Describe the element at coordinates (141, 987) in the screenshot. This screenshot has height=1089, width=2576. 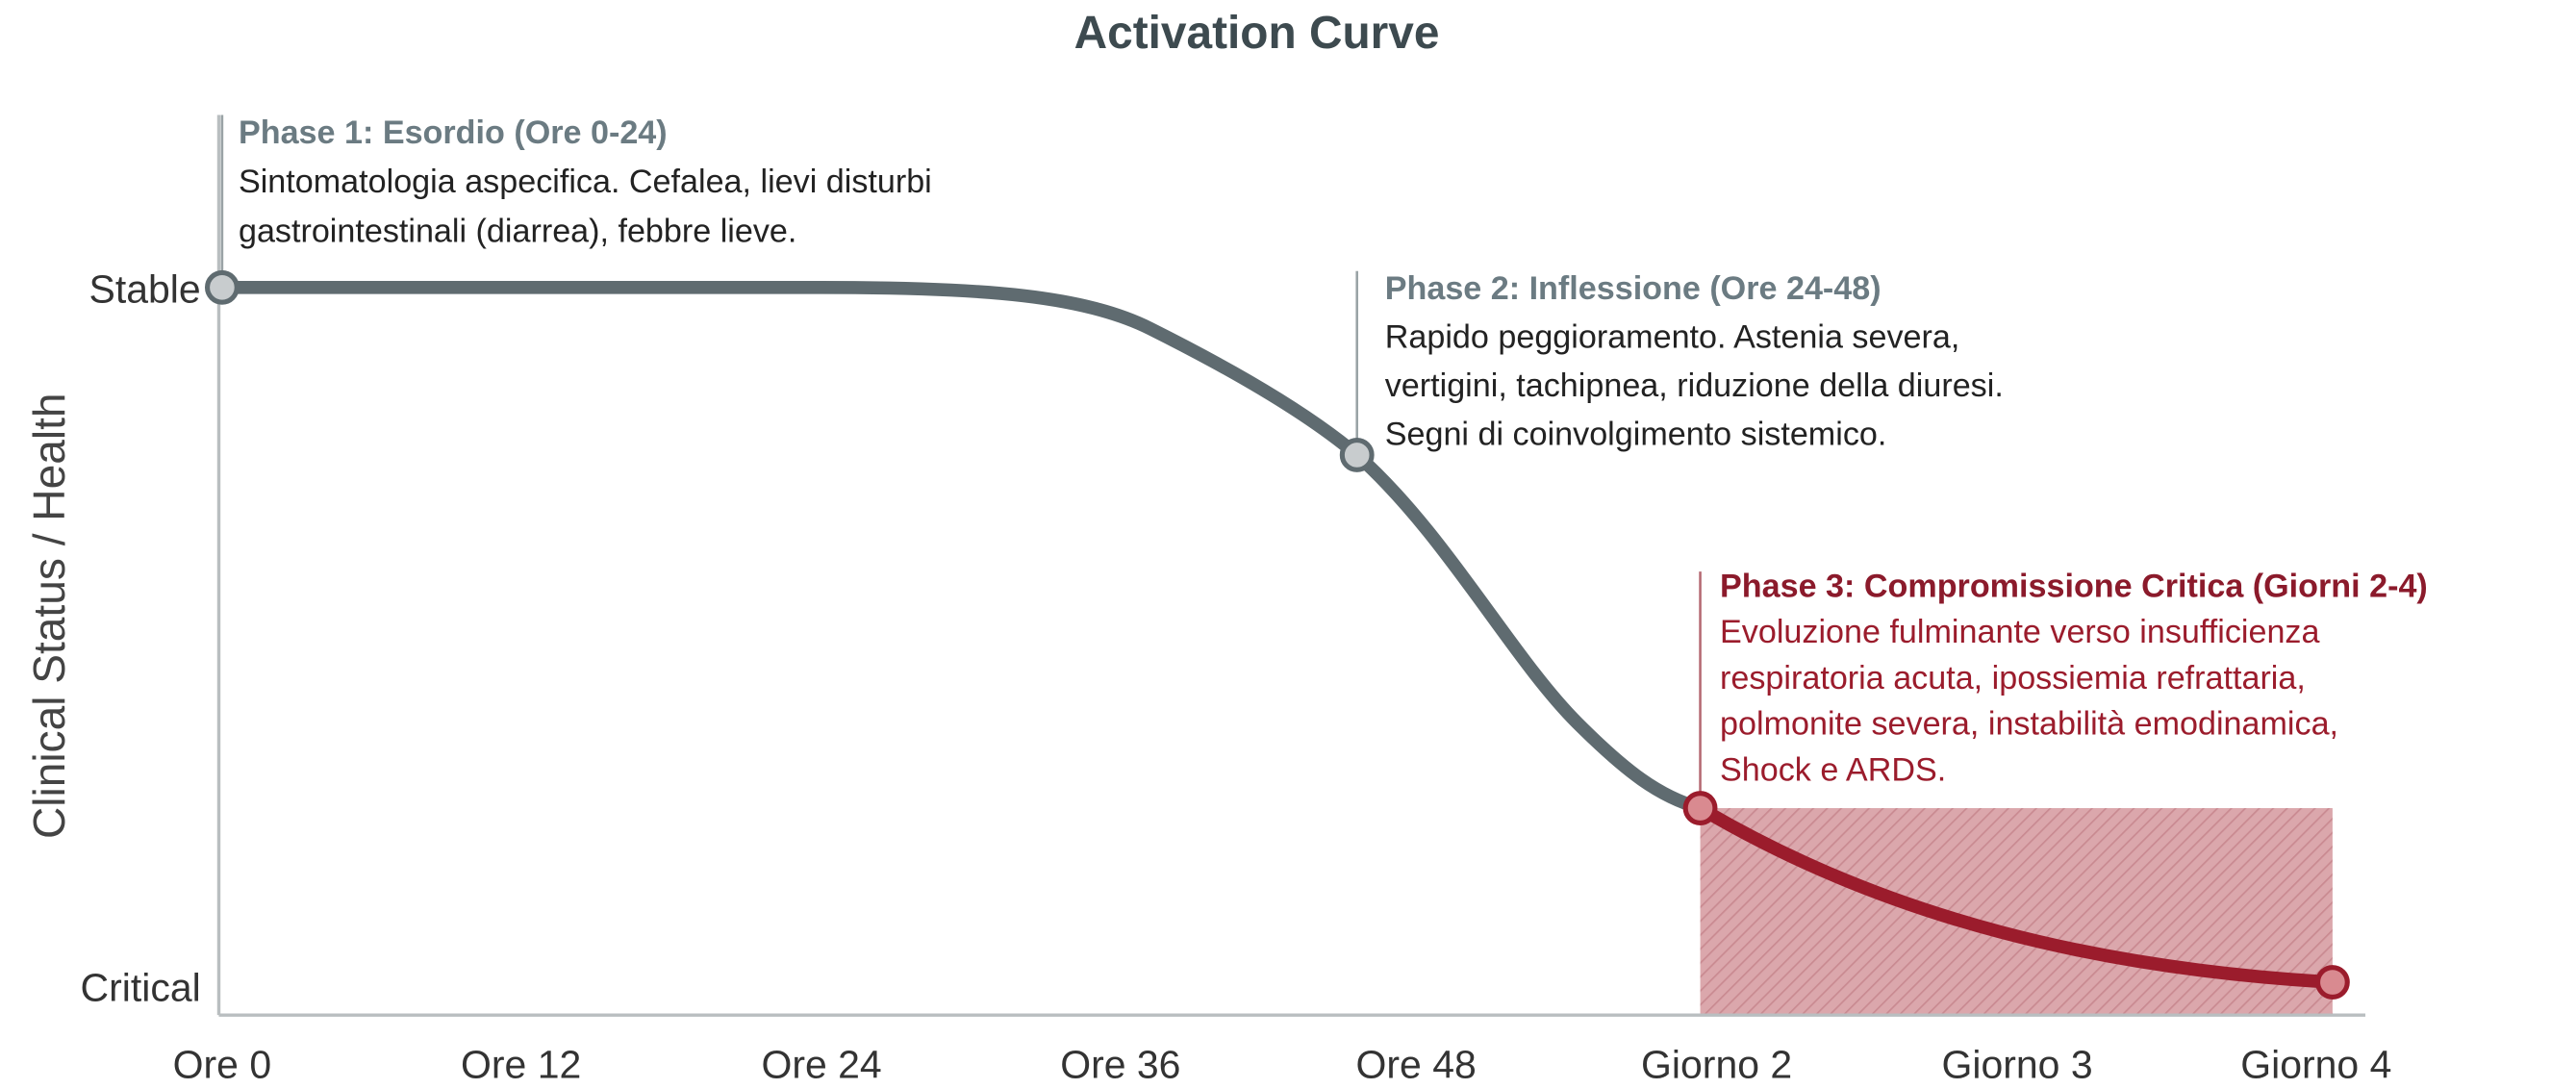
I see `y-label-bottom: Critical` at that location.